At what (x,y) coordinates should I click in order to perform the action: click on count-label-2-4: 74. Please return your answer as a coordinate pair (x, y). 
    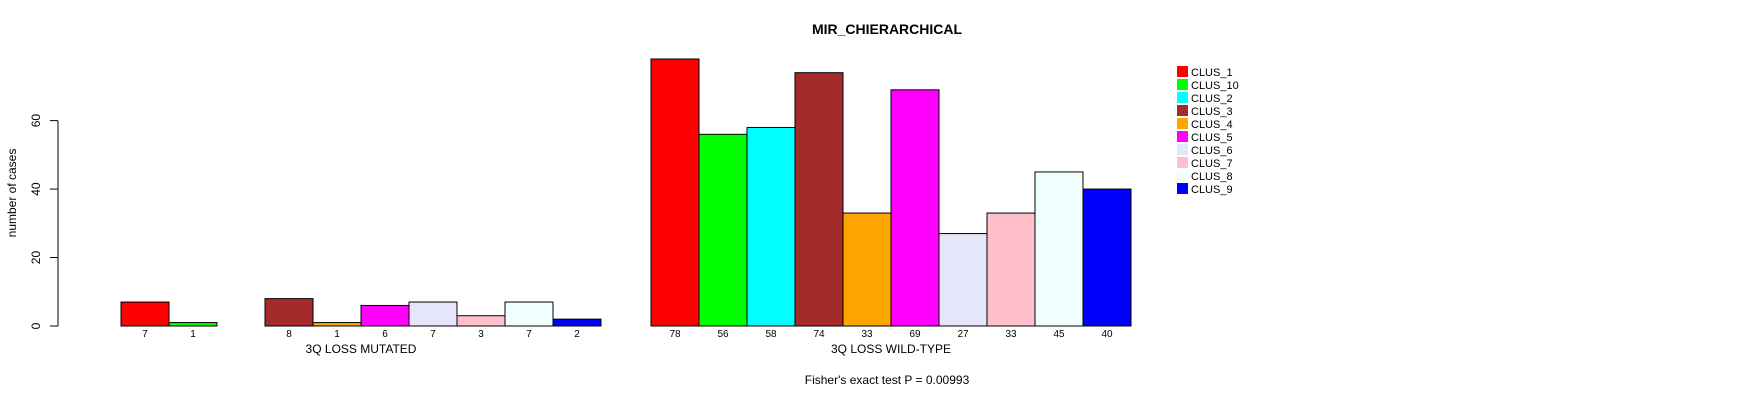
    Looking at the image, I should click on (819, 334).